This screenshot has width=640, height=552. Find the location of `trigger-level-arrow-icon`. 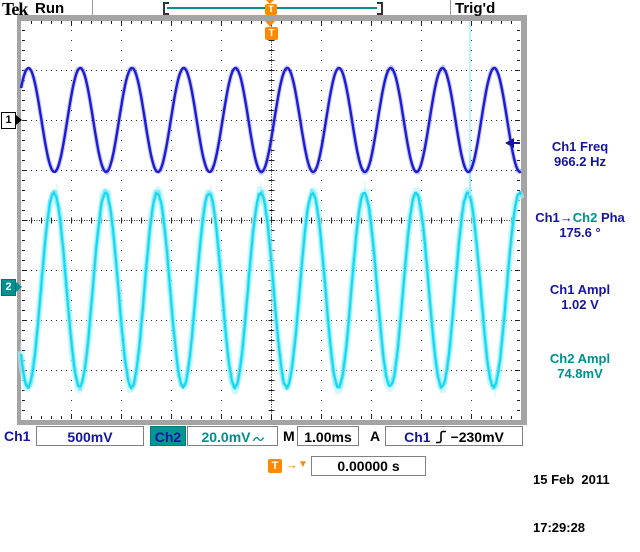

trigger-level-arrow-icon is located at coordinates (509, 143).